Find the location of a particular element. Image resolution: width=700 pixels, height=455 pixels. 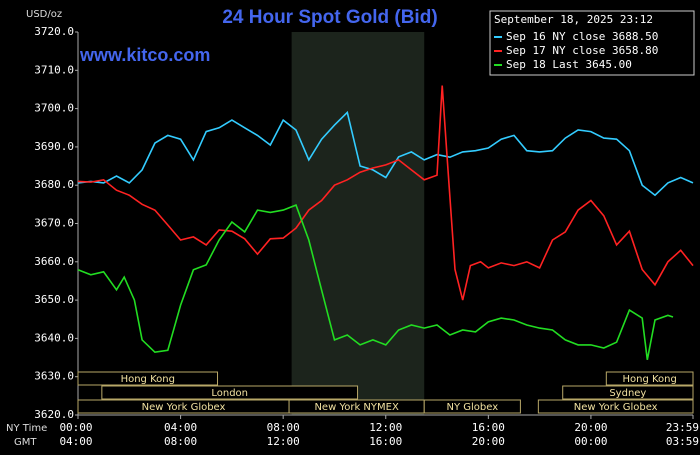

session-label: New York NYMEX is located at coordinates (356, 407).